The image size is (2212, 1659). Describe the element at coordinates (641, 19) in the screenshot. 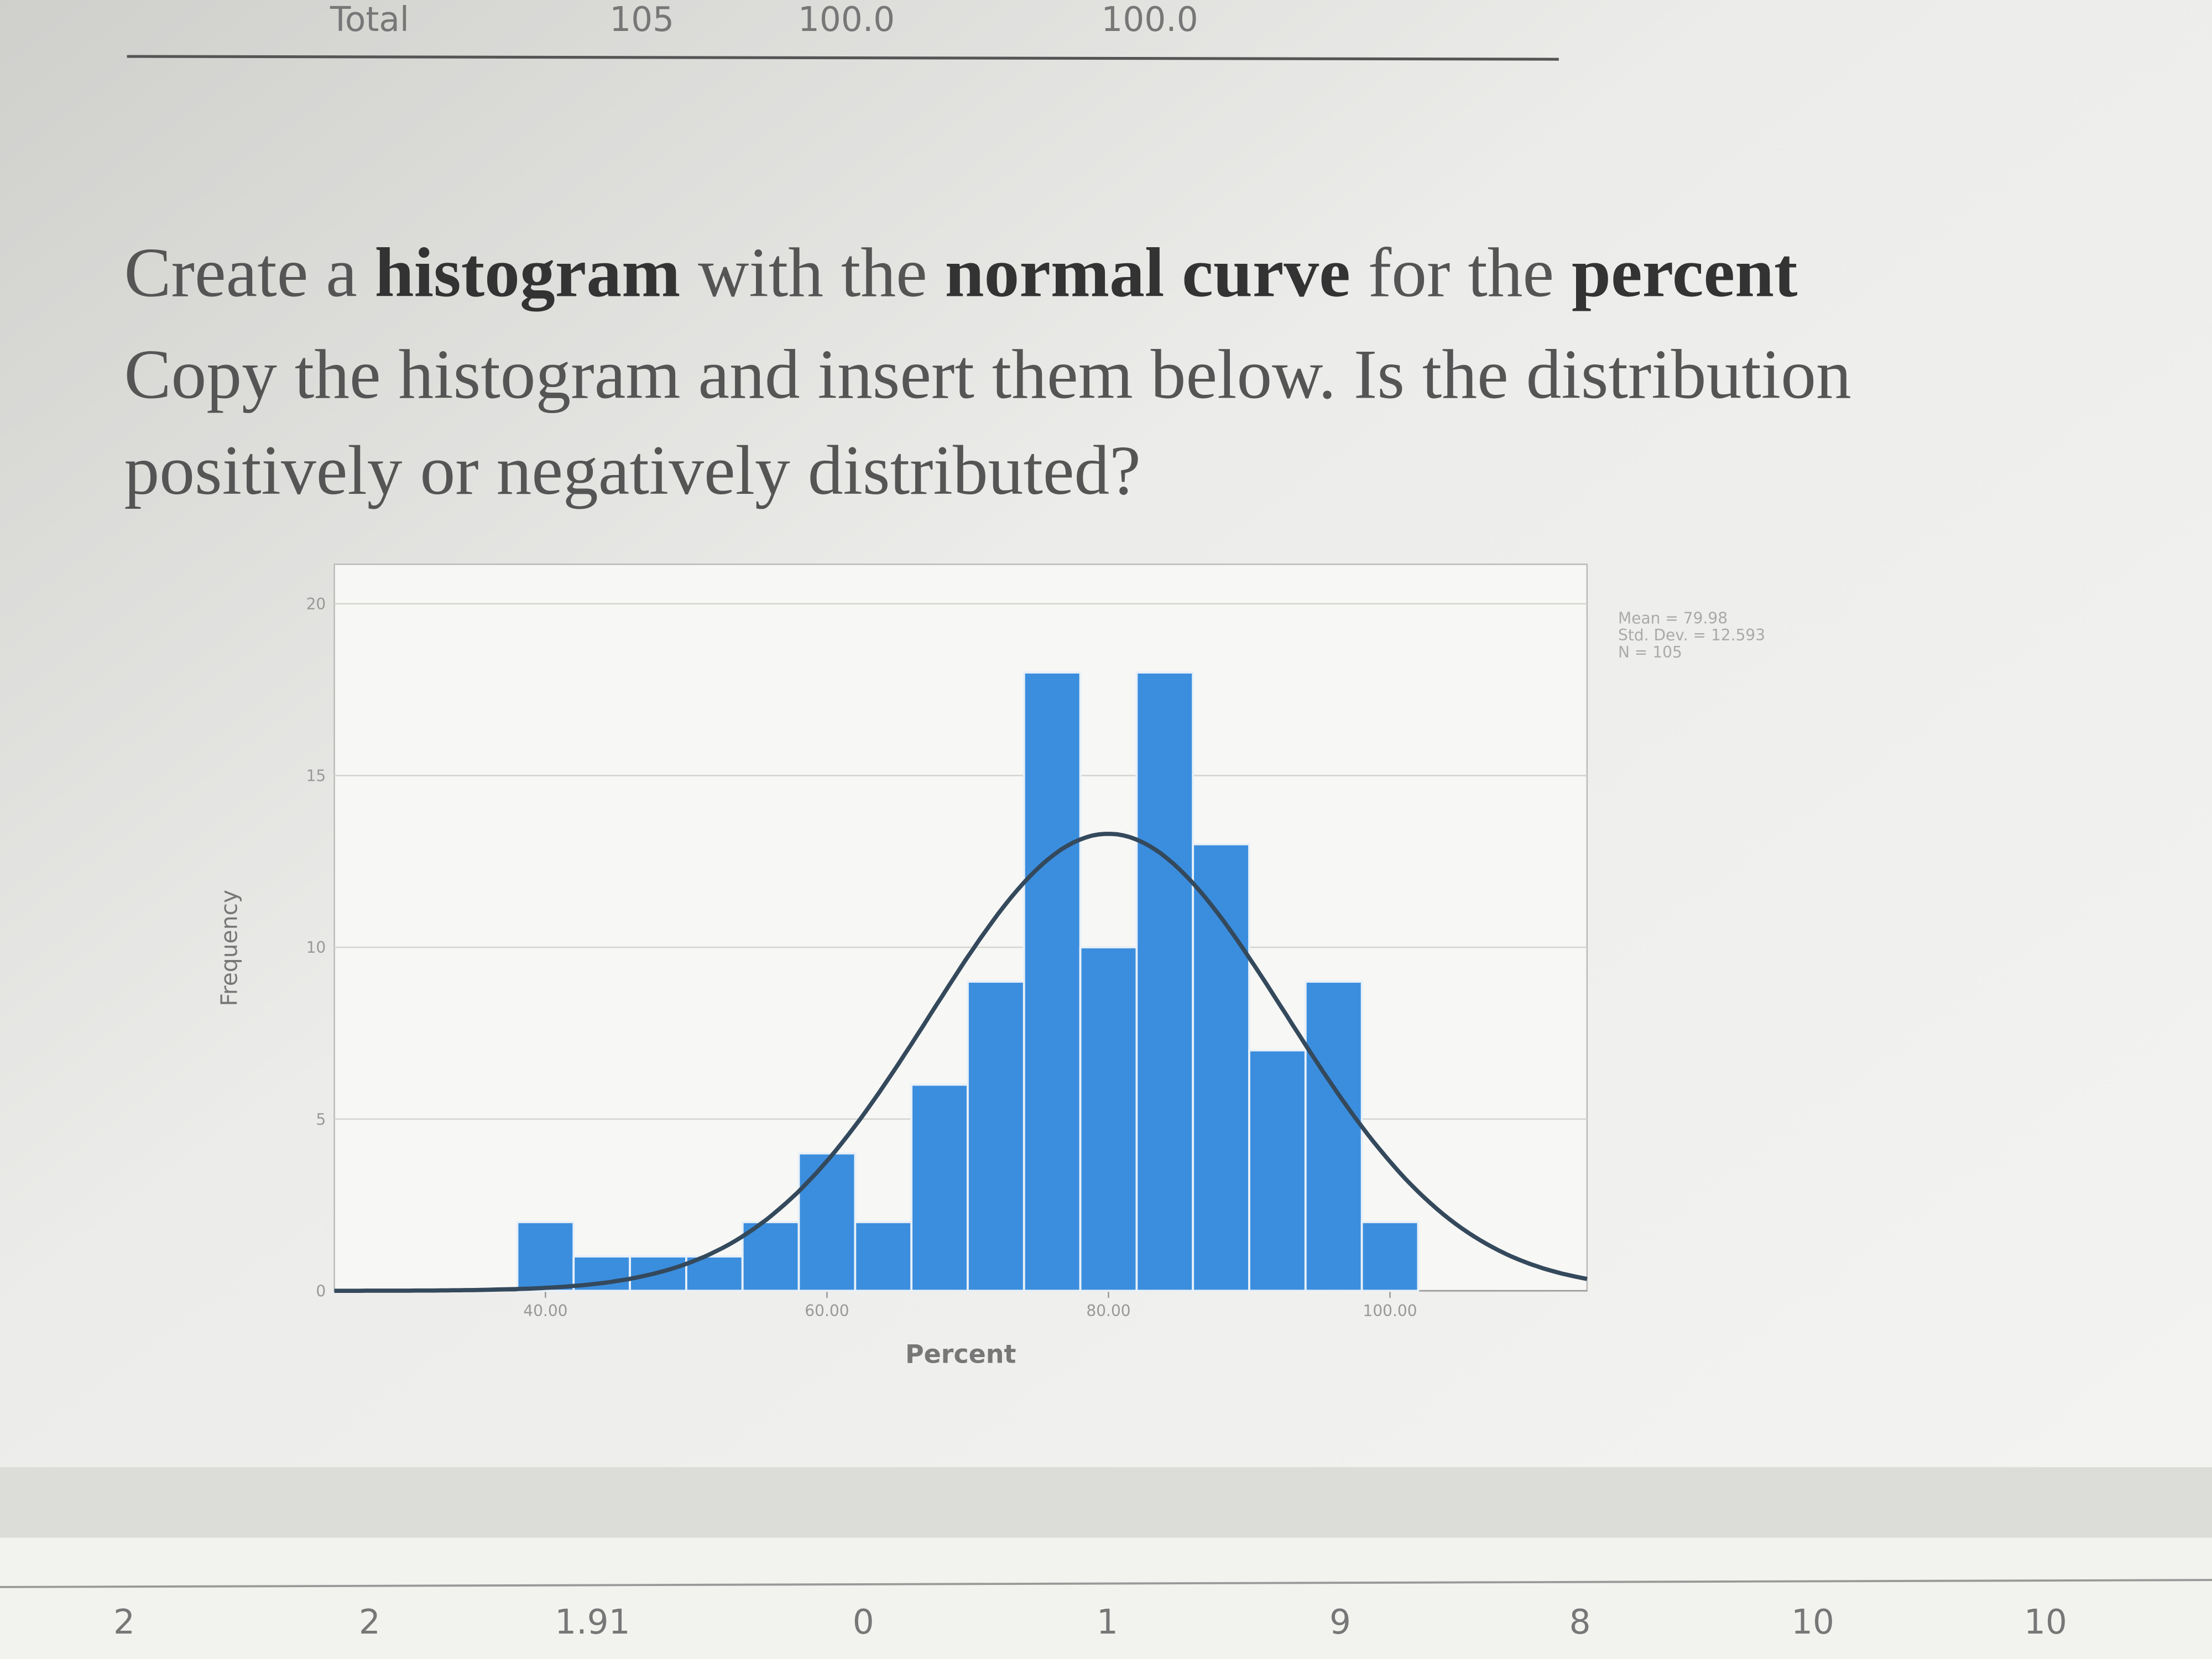

I see `table-cell: 105` at that location.